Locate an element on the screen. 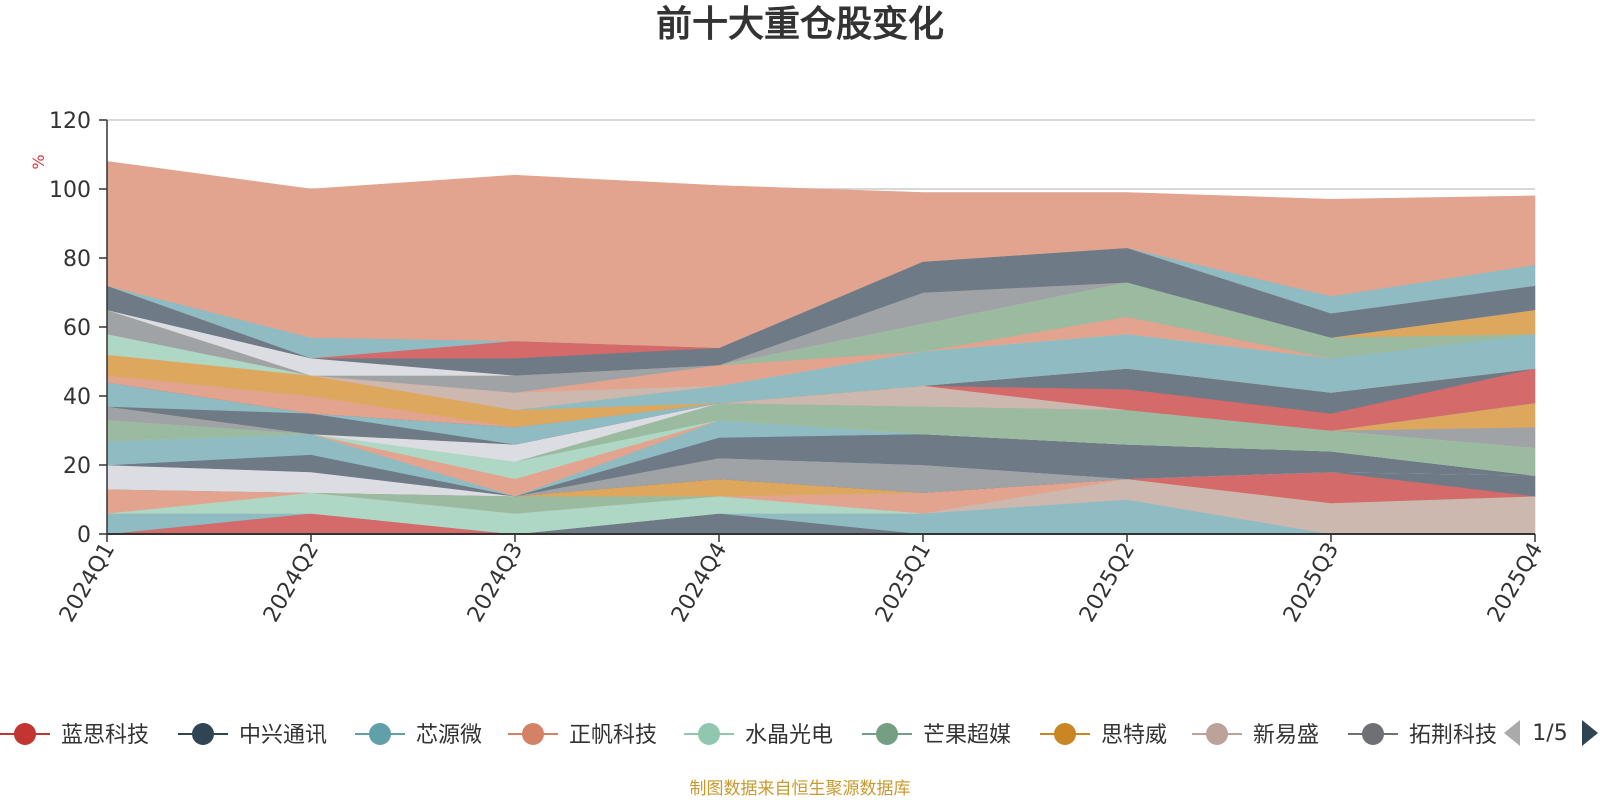  legend-item-拓荆科技: 拓荆科技 is located at coordinates (1422, 735).